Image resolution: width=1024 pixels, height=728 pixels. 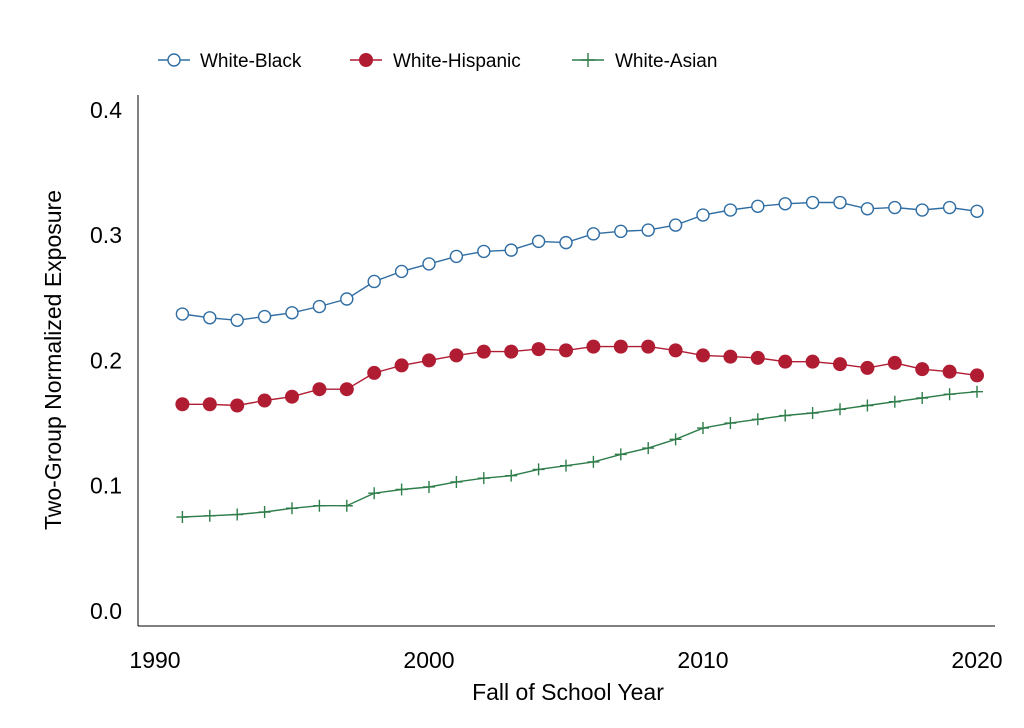 What do you see at coordinates (568, 692) in the screenshot?
I see `x-axis-title: Fall of School Year` at bounding box center [568, 692].